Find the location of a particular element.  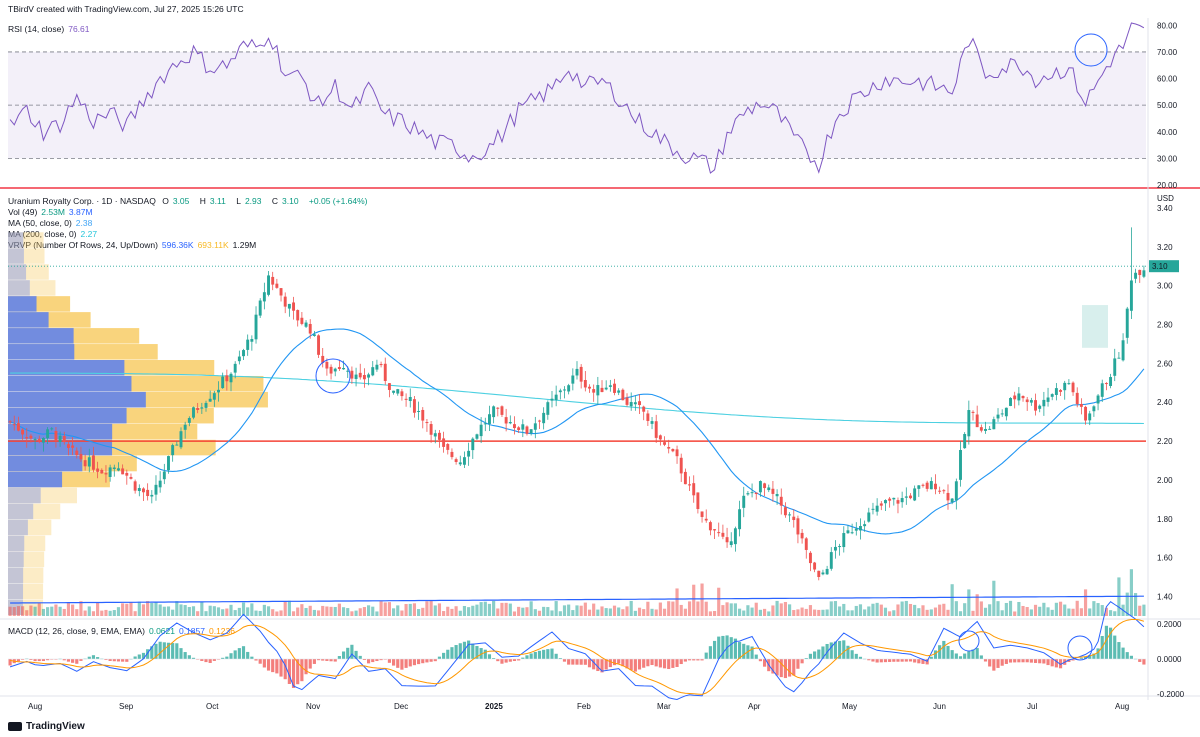

x-axis-label: Feb is located at coordinates (584, 706).